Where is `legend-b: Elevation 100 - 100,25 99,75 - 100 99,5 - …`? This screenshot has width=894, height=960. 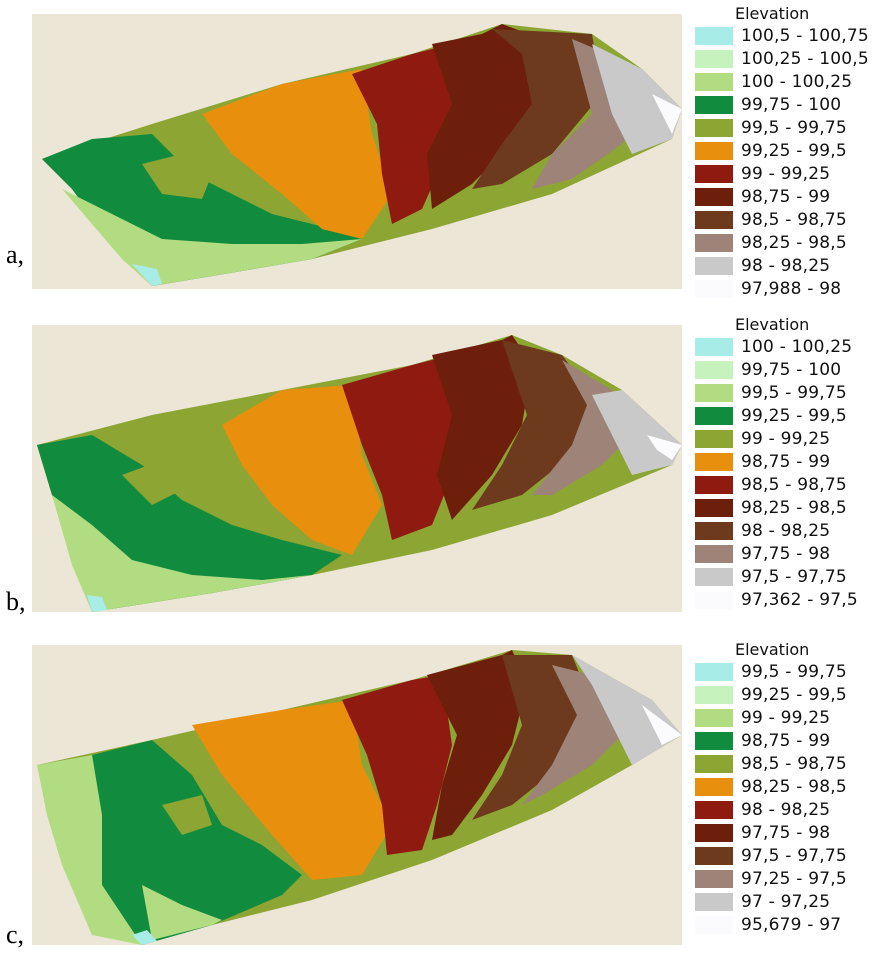 legend-b: Elevation 100 - 100,25 99,75 - 100 99,5 - … is located at coordinates (792, 463).